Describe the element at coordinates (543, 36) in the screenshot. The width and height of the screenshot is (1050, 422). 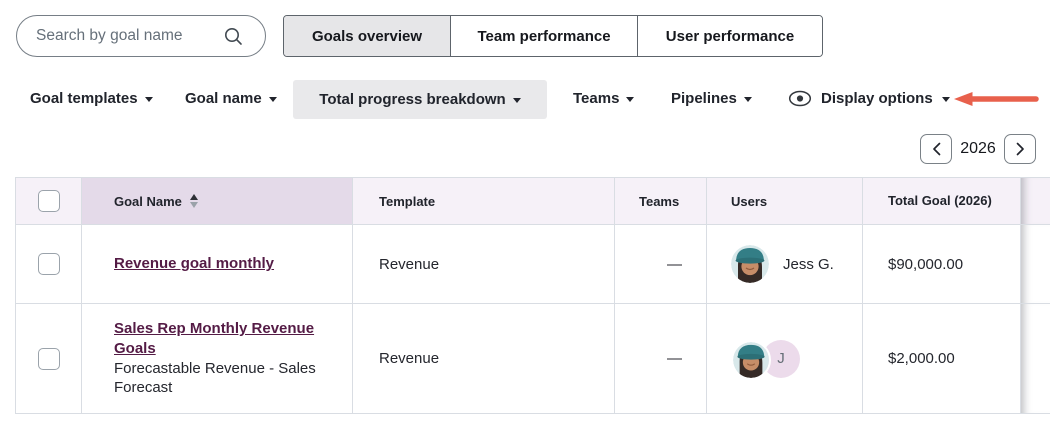
I see `tab-team-performance: Team performance` at that location.